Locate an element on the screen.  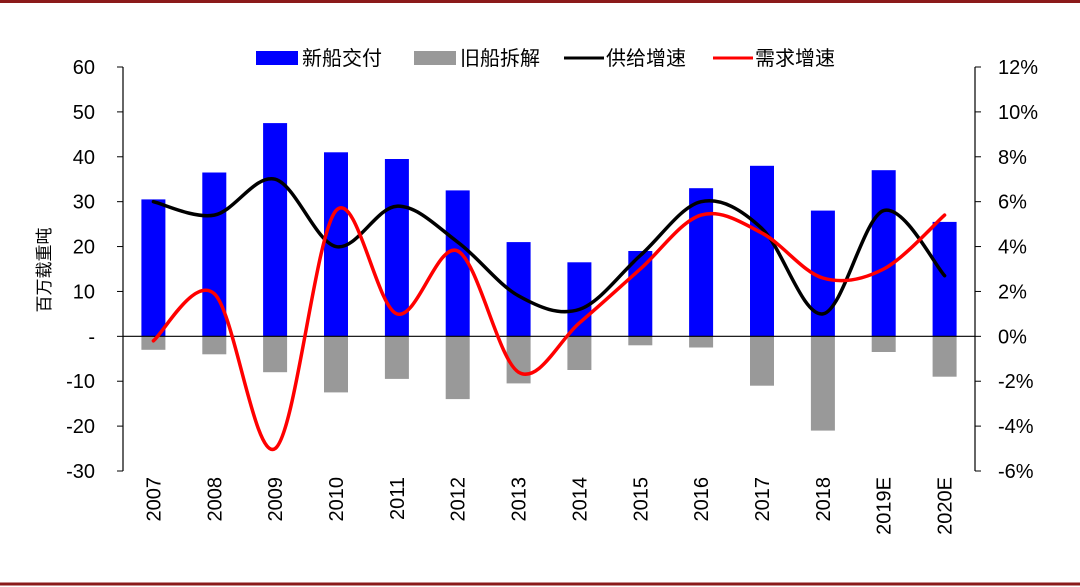
bar-scrapped-2008 is located at coordinates (214, 345).